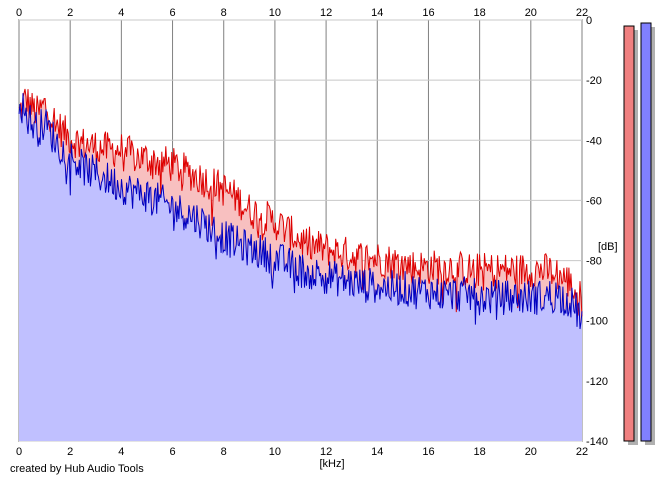 This screenshot has width=664, height=486. I want to click on x-tick-label-top: 18, so click(480, 13).